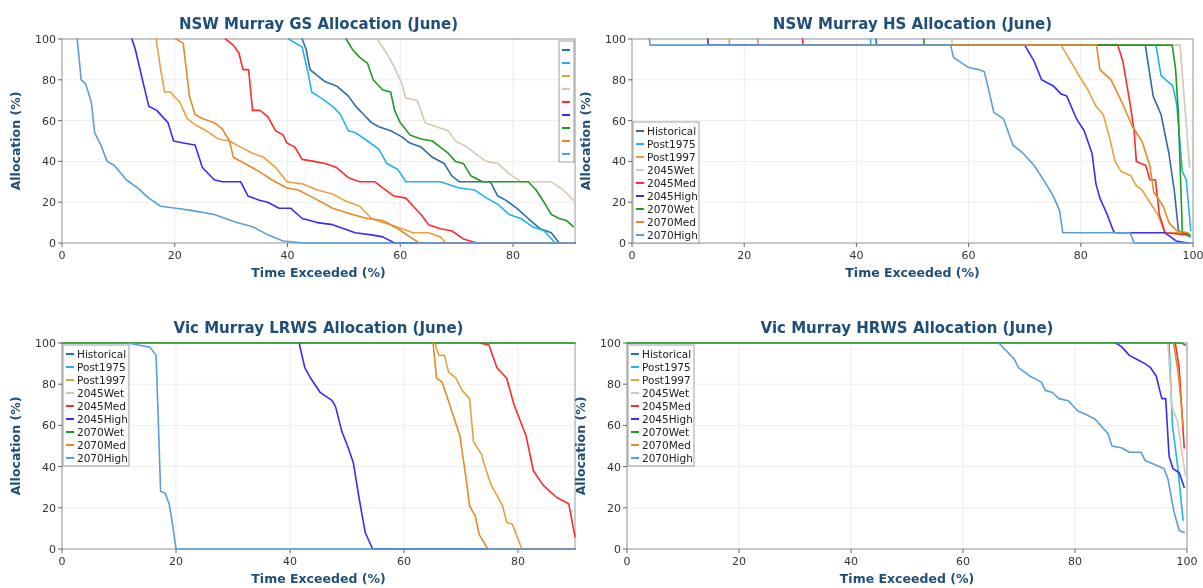  What do you see at coordinates (318, 24) in the screenshot?
I see `chart-title: NSW Murray GS Allocation (June)` at bounding box center [318, 24].